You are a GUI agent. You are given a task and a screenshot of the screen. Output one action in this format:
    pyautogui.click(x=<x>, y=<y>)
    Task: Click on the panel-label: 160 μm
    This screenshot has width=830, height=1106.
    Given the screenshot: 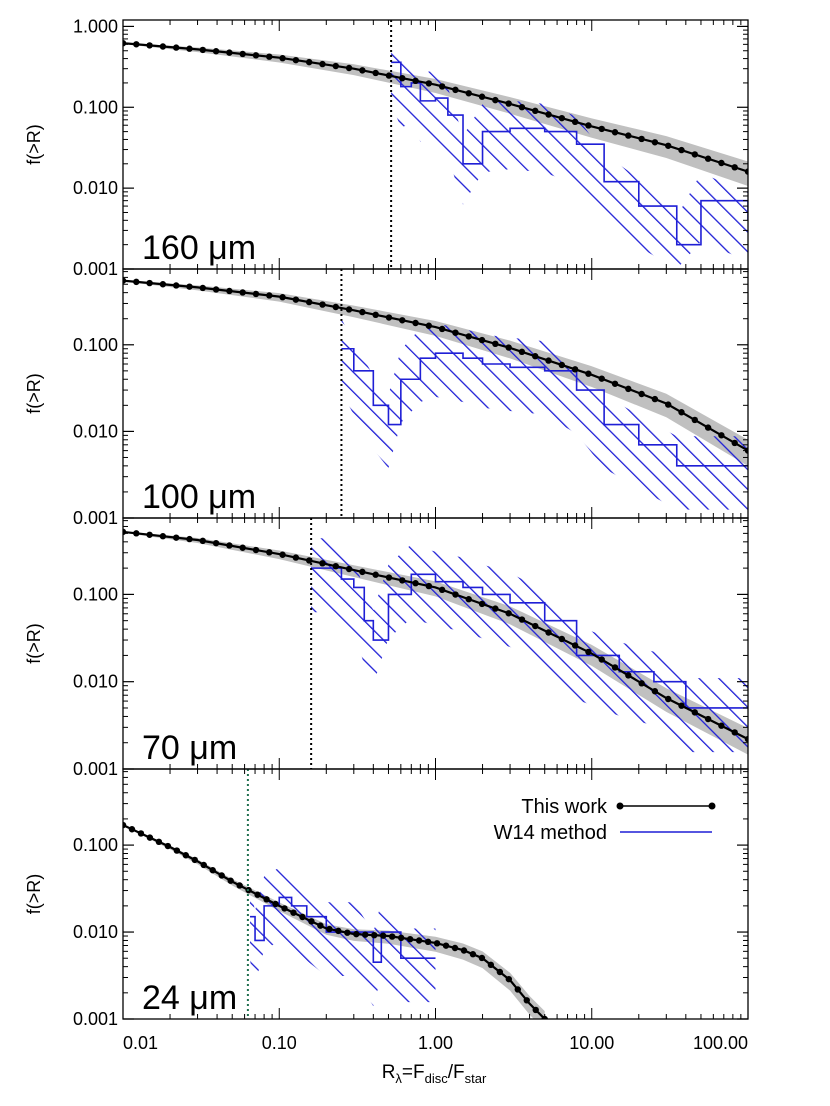 What is the action you would take?
    pyautogui.click(x=199, y=248)
    